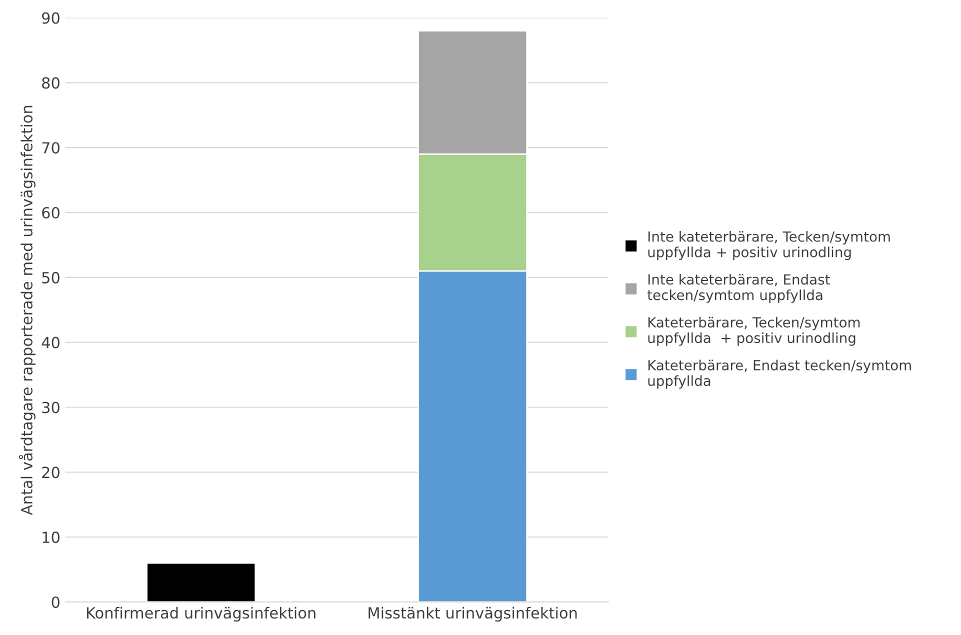  What do you see at coordinates (738, 288) in the screenshot?
I see `legend-label: Inte kateterbärare, Endast tecken/symtom uppfyllda` at bounding box center [738, 288].